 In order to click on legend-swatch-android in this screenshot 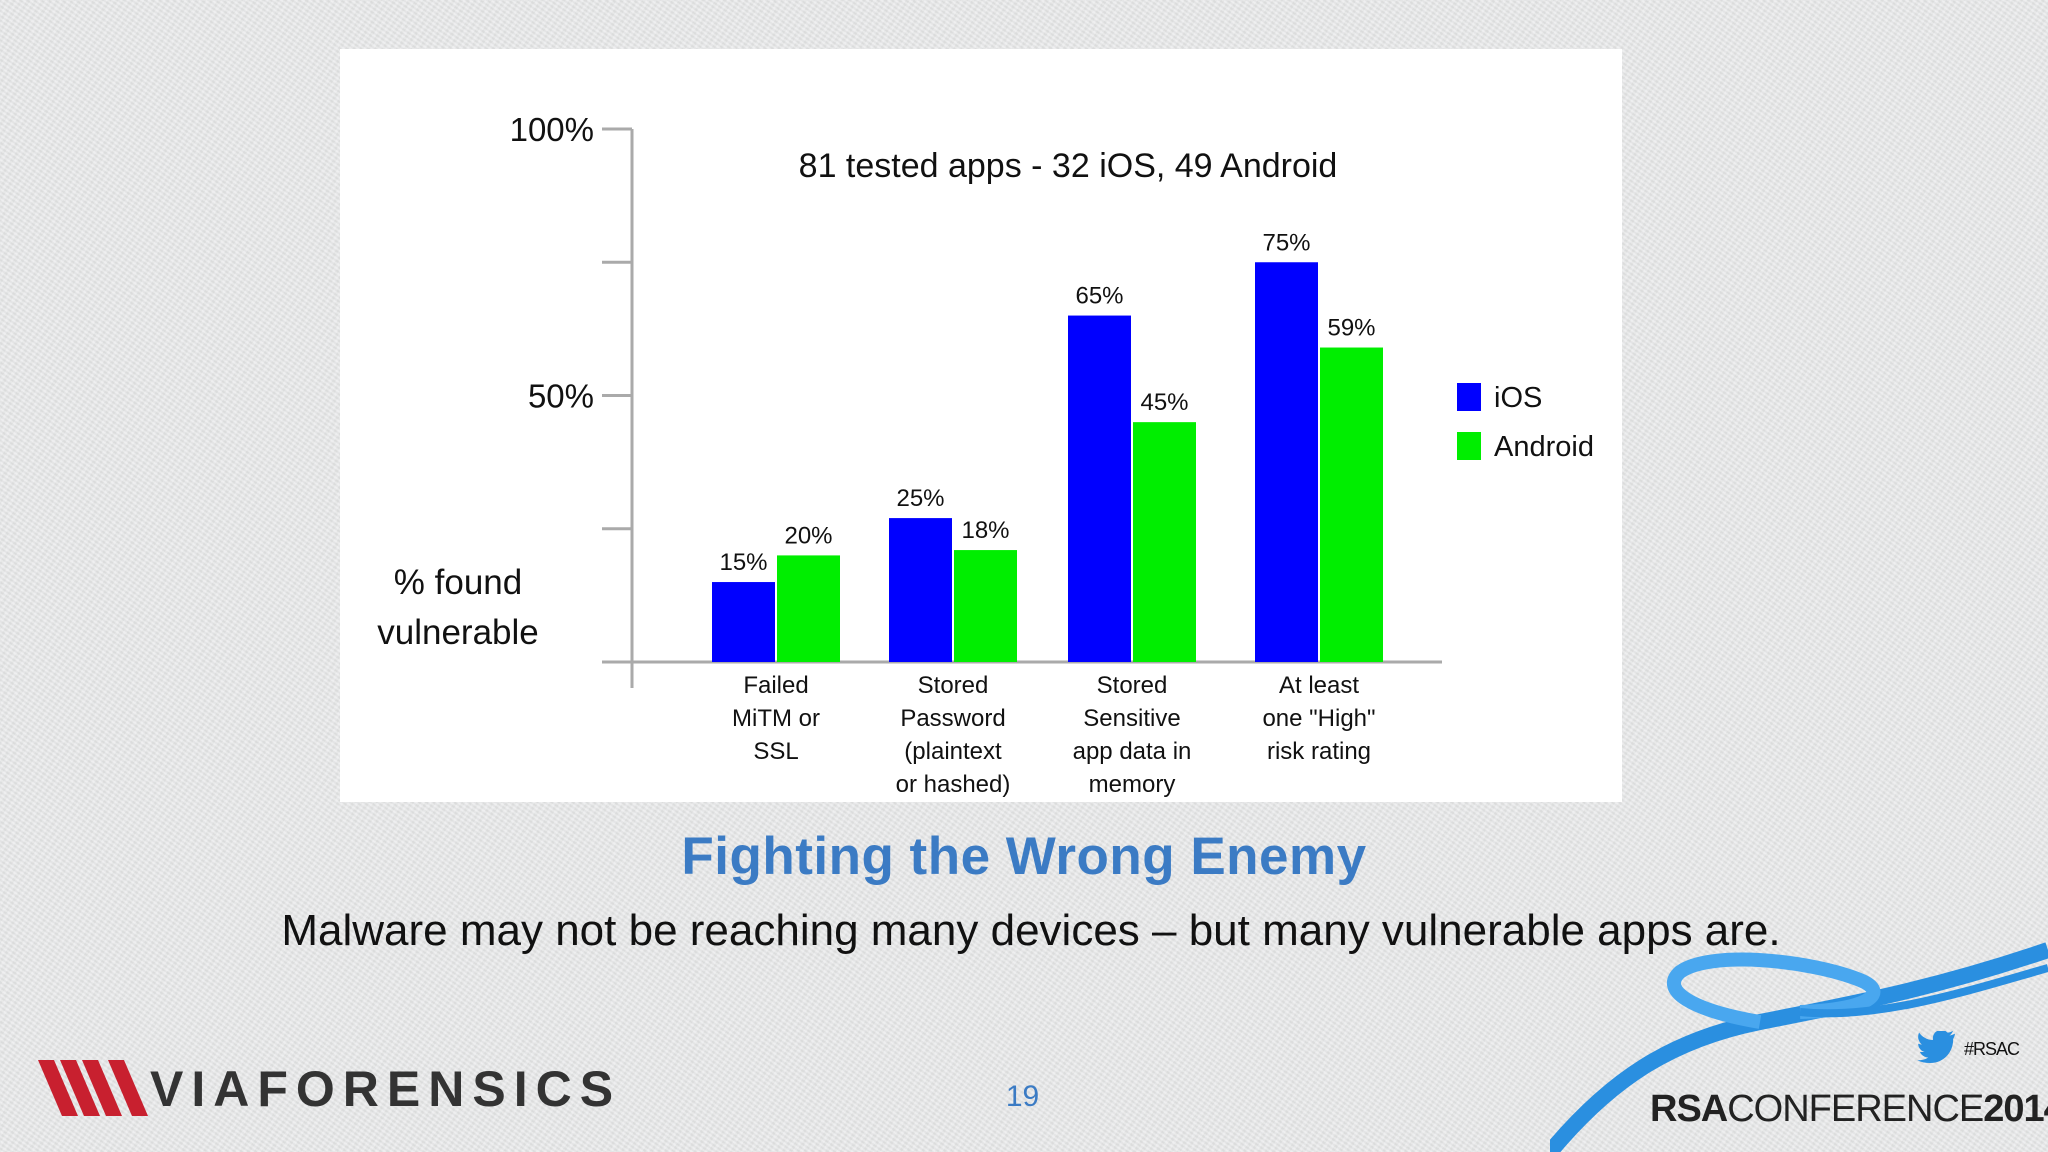, I will do `click(1469, 446)`.